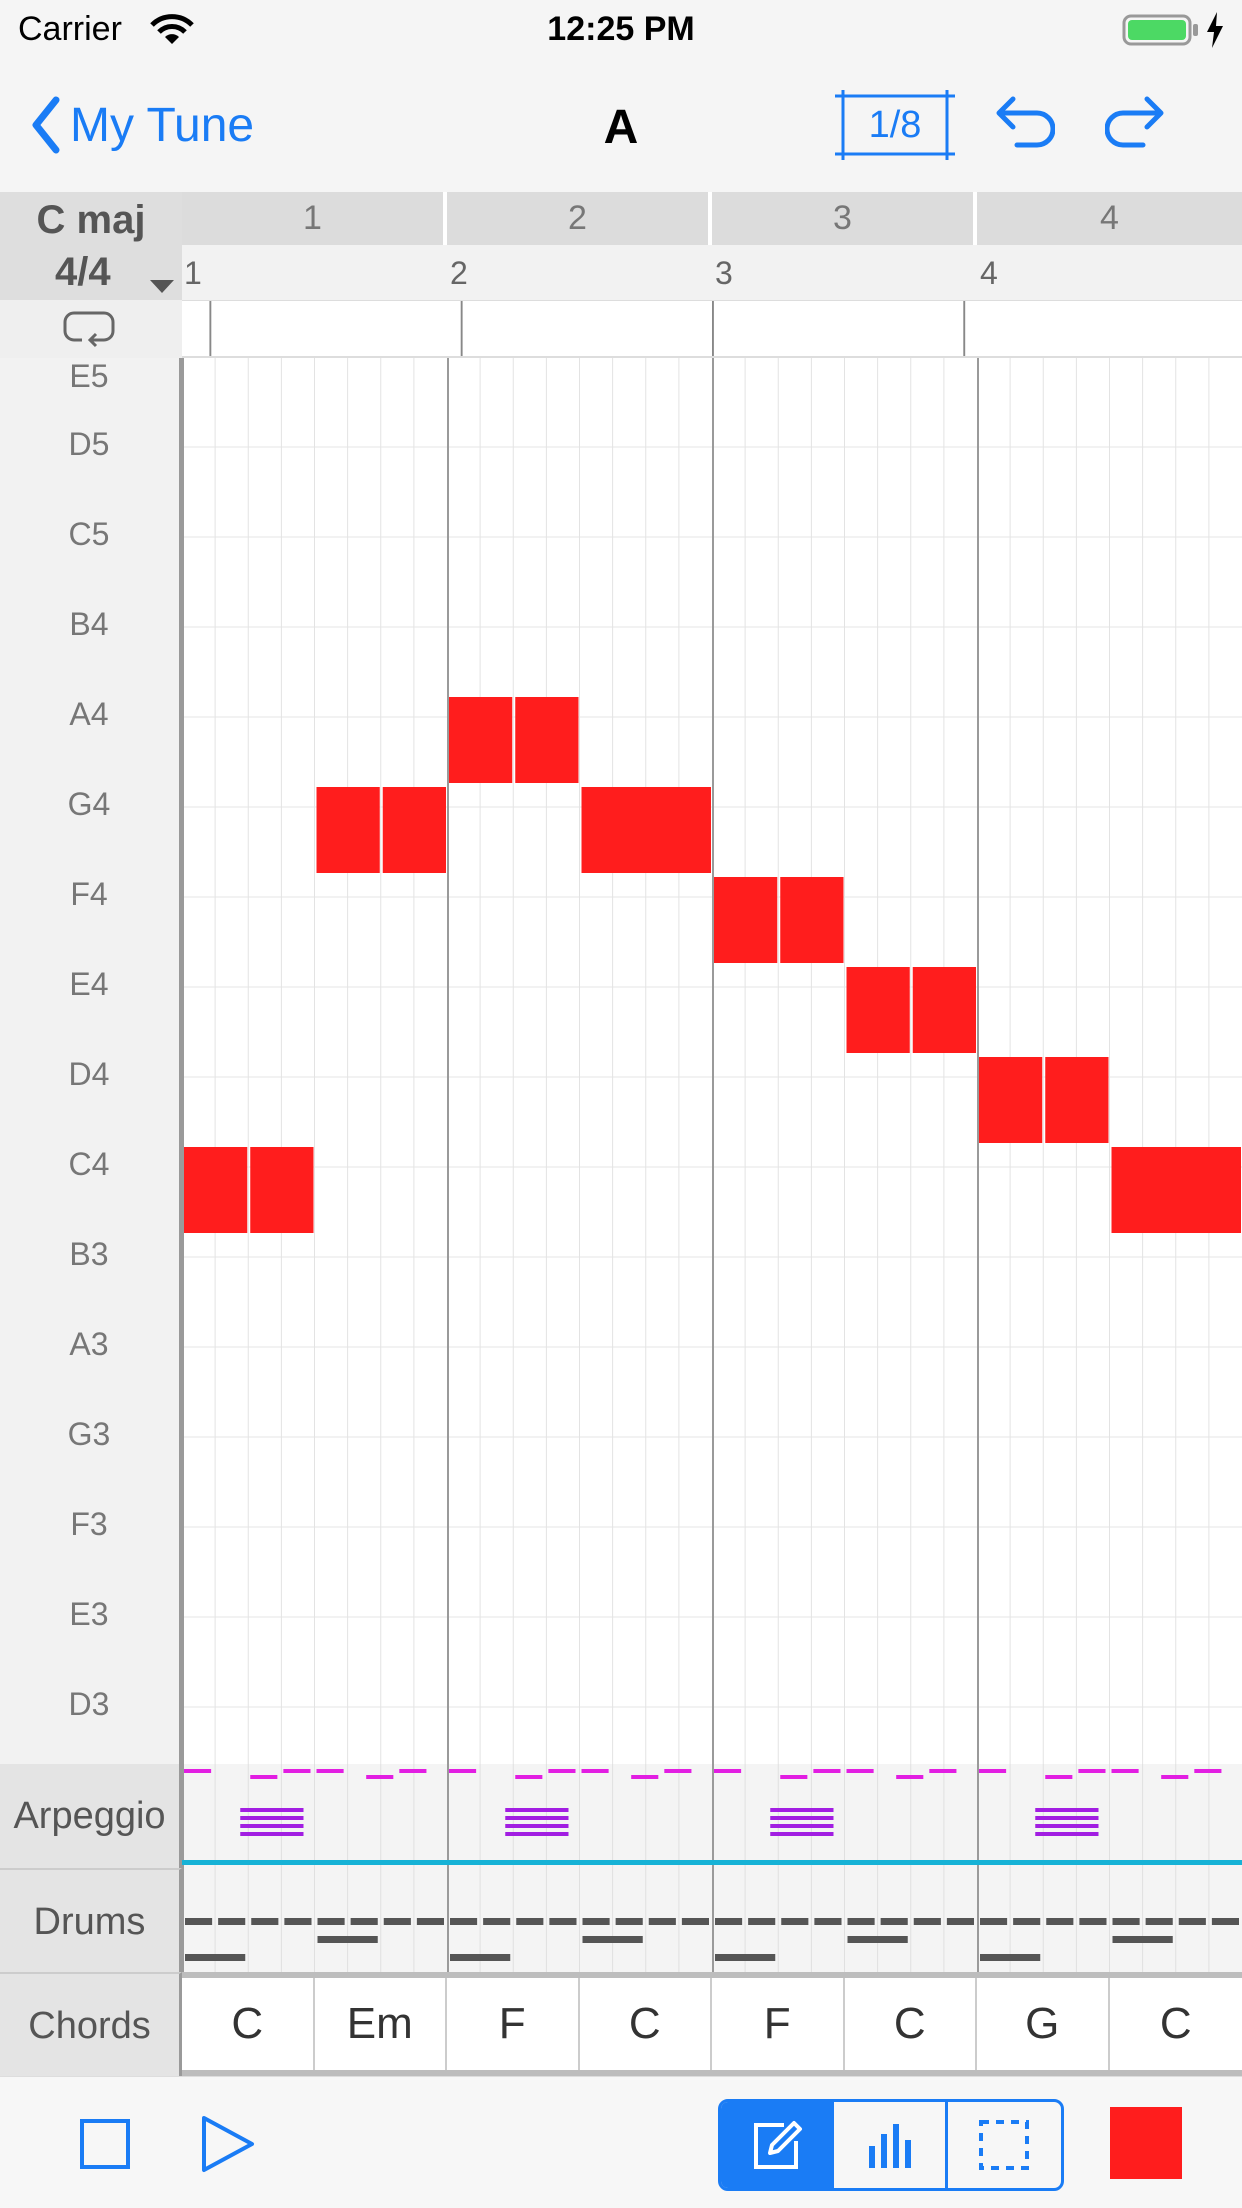  Describe the element at coordinates (89, 1254) in the screenshot. I see `pitch-label: B3` at that location.